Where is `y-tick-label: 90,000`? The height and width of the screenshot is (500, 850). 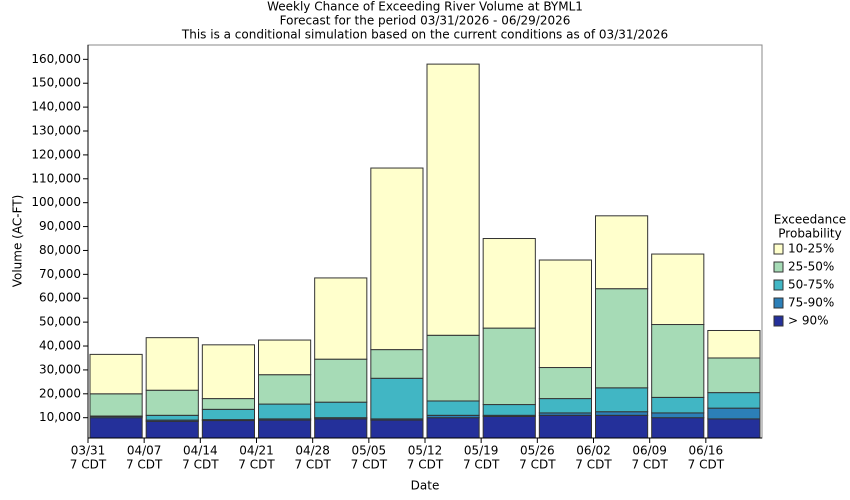
y-tick-label: 90,000 is located at coordinates (60, 226).